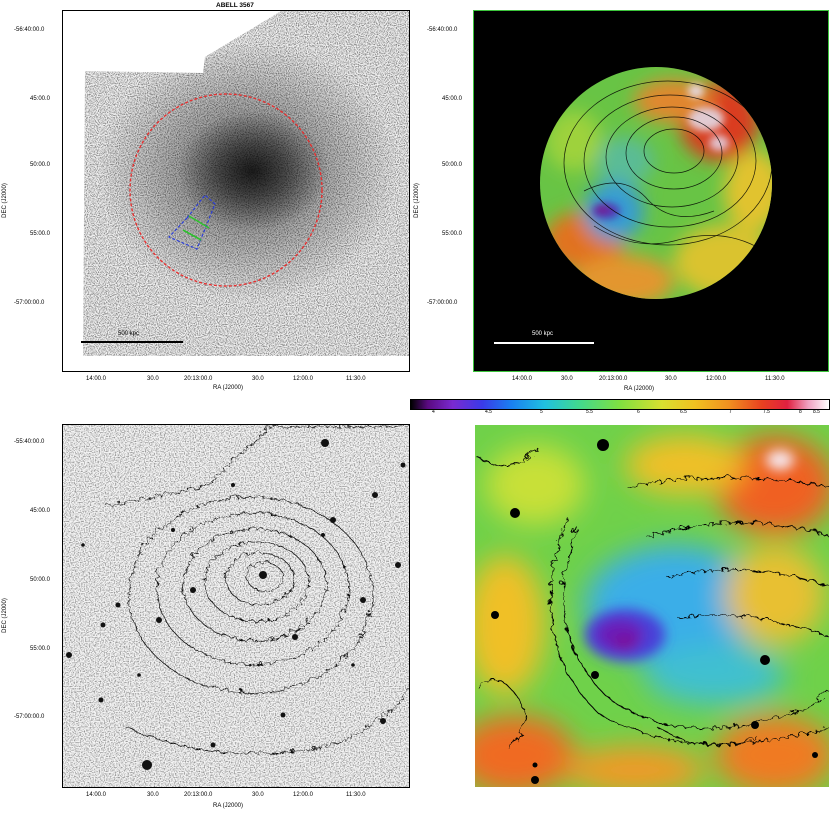  I want to click on panel-c-ytick-5: -57:00:00.0, so click(29, 717).